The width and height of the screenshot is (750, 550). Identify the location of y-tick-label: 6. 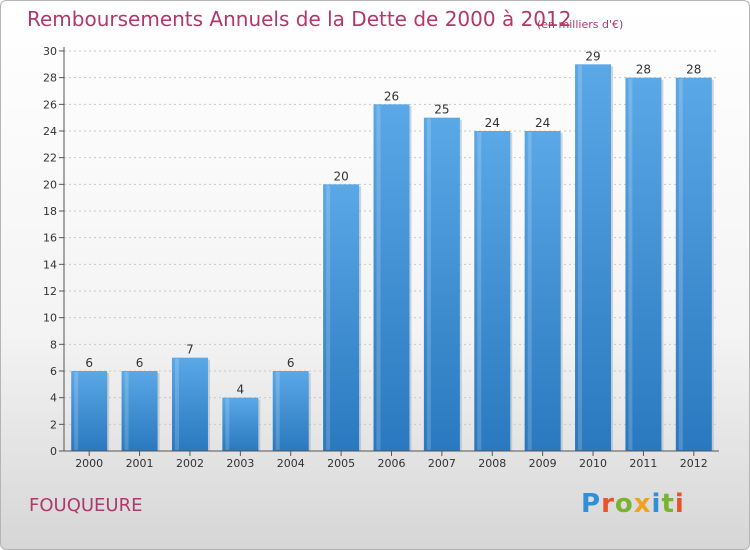
(53, 371).